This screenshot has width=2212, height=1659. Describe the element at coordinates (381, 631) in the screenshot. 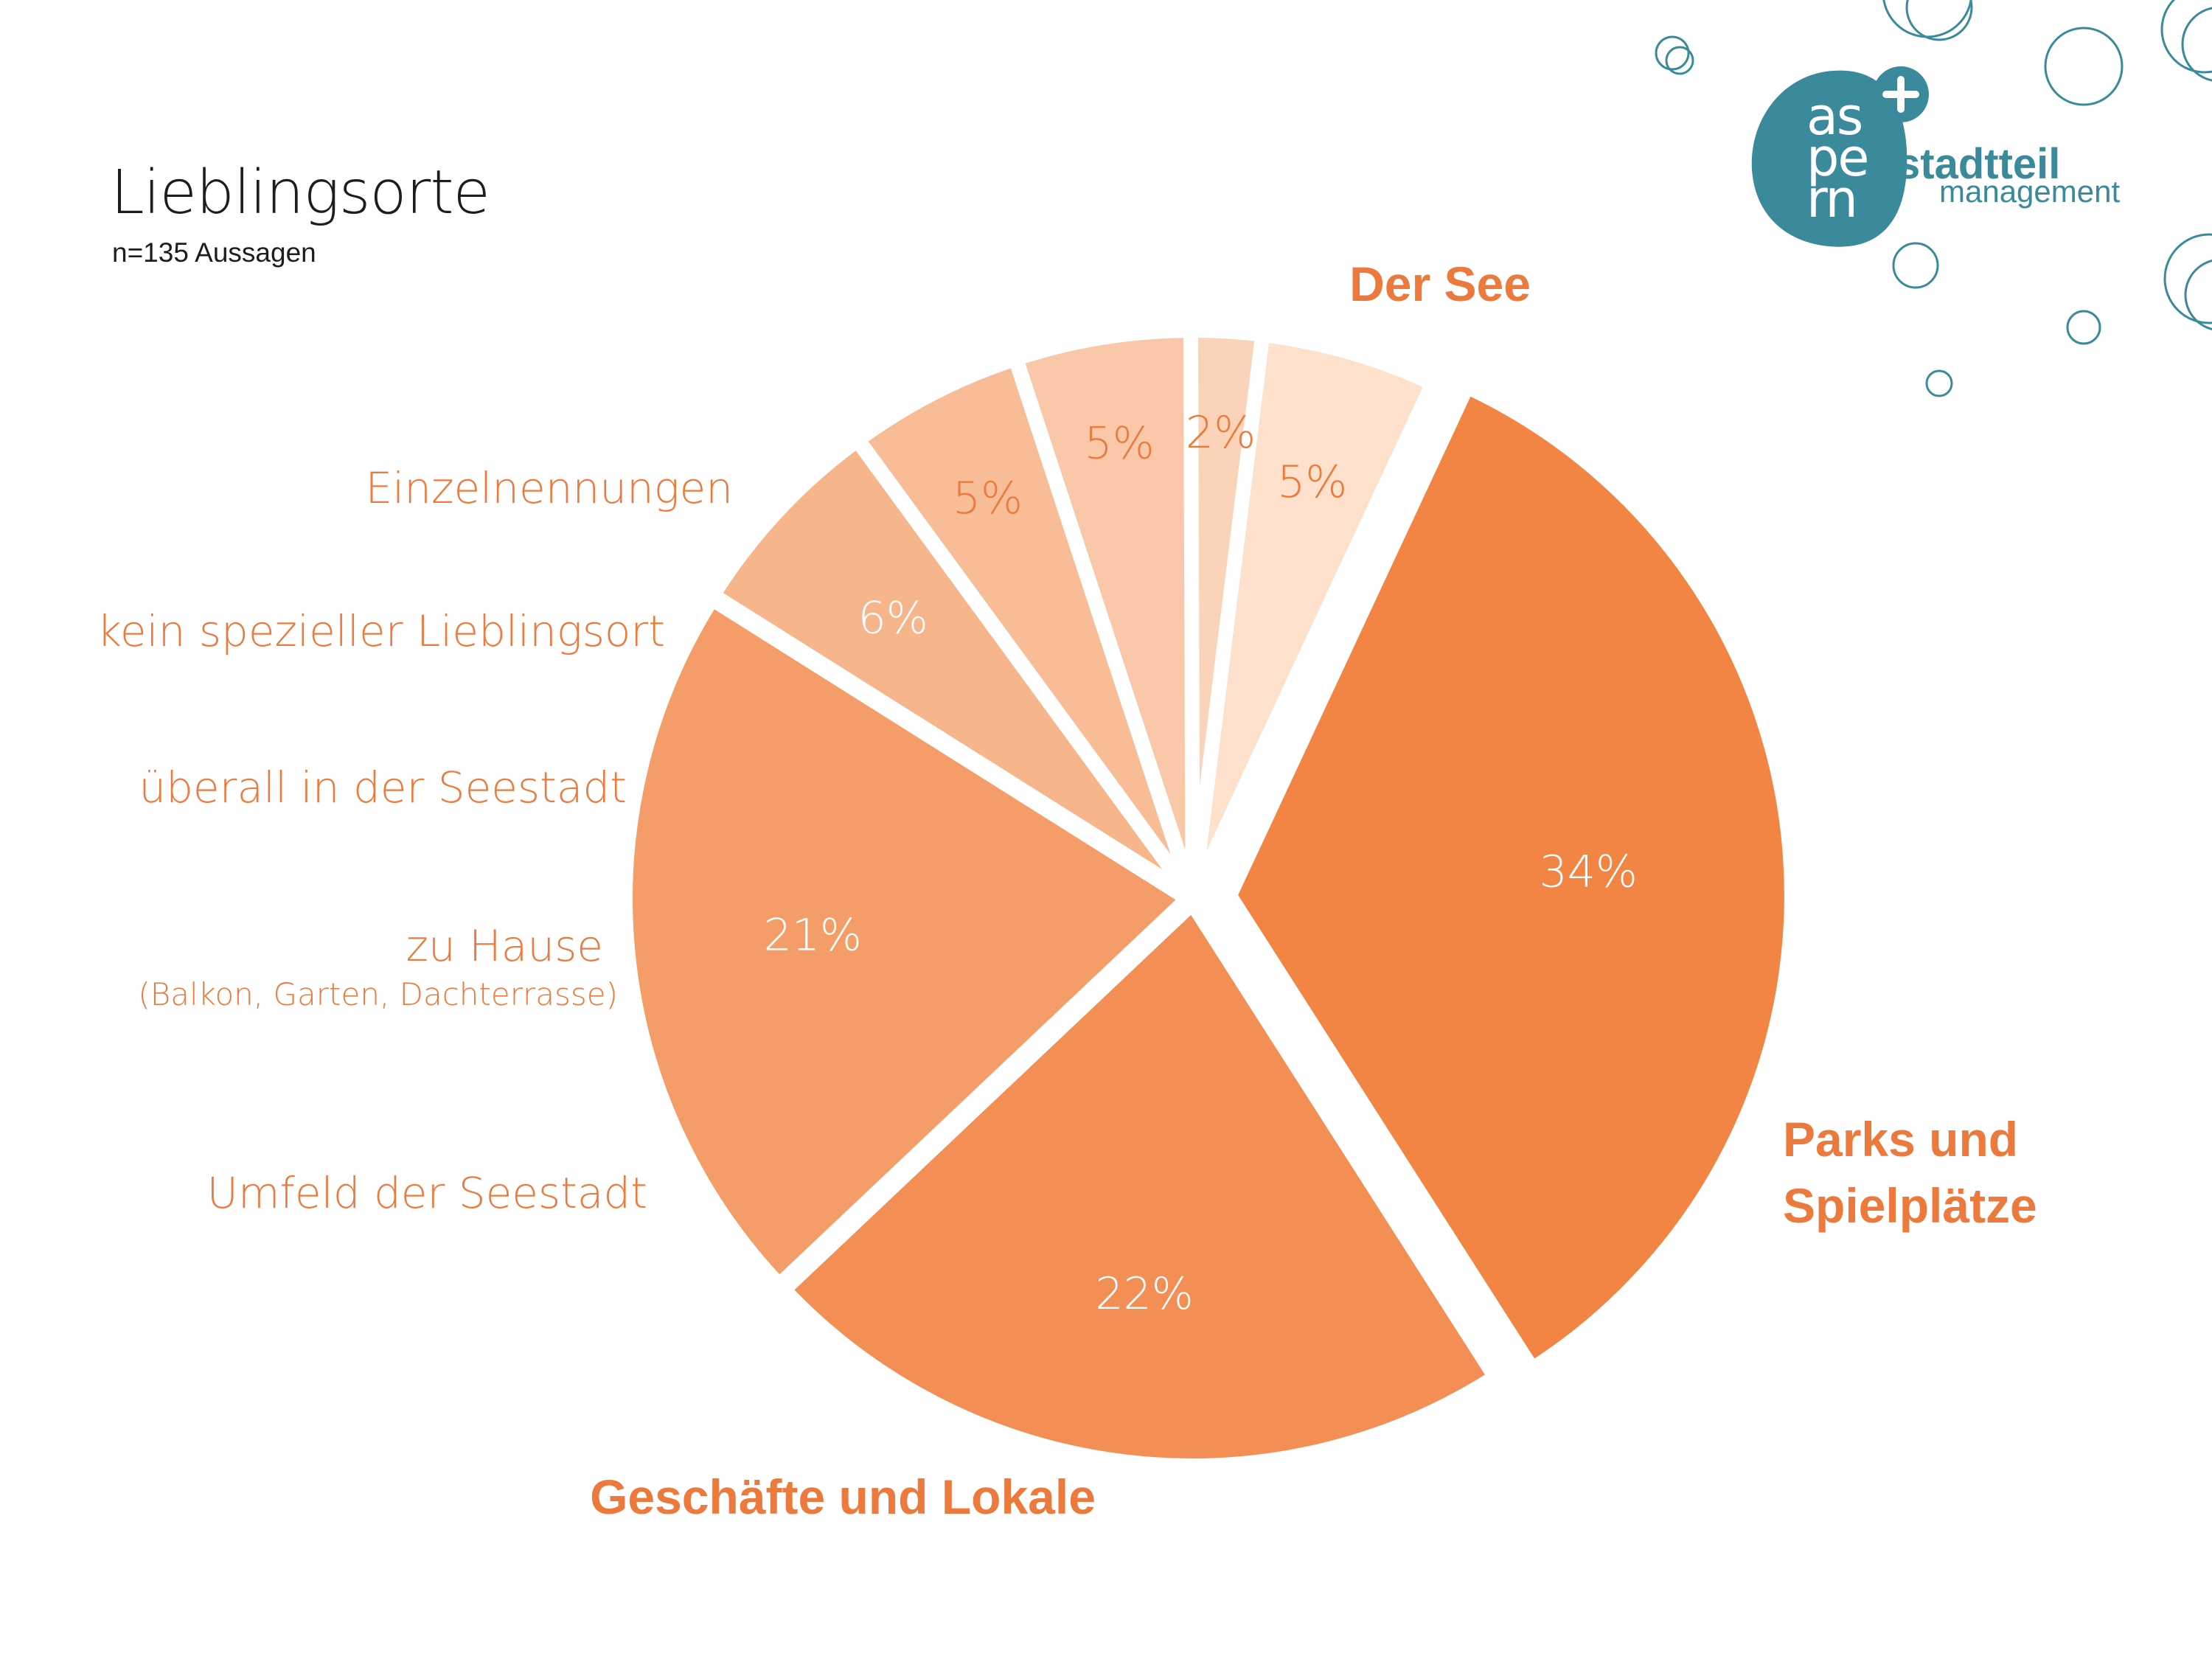

I see `category-label-kein-spezieller-lieblingsort: kein spezieller Lieblingsort` at that location.